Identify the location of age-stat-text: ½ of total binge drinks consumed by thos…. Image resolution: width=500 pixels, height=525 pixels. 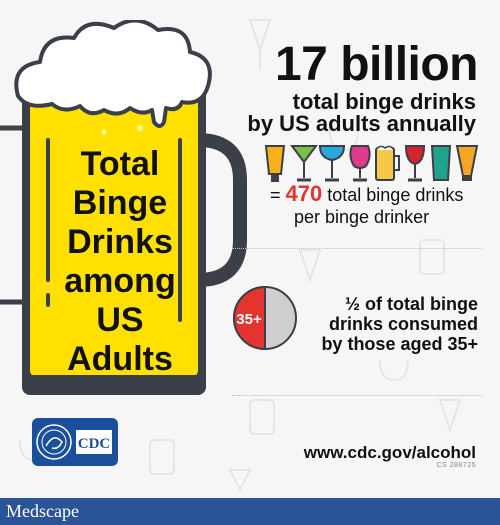
(399, 324).